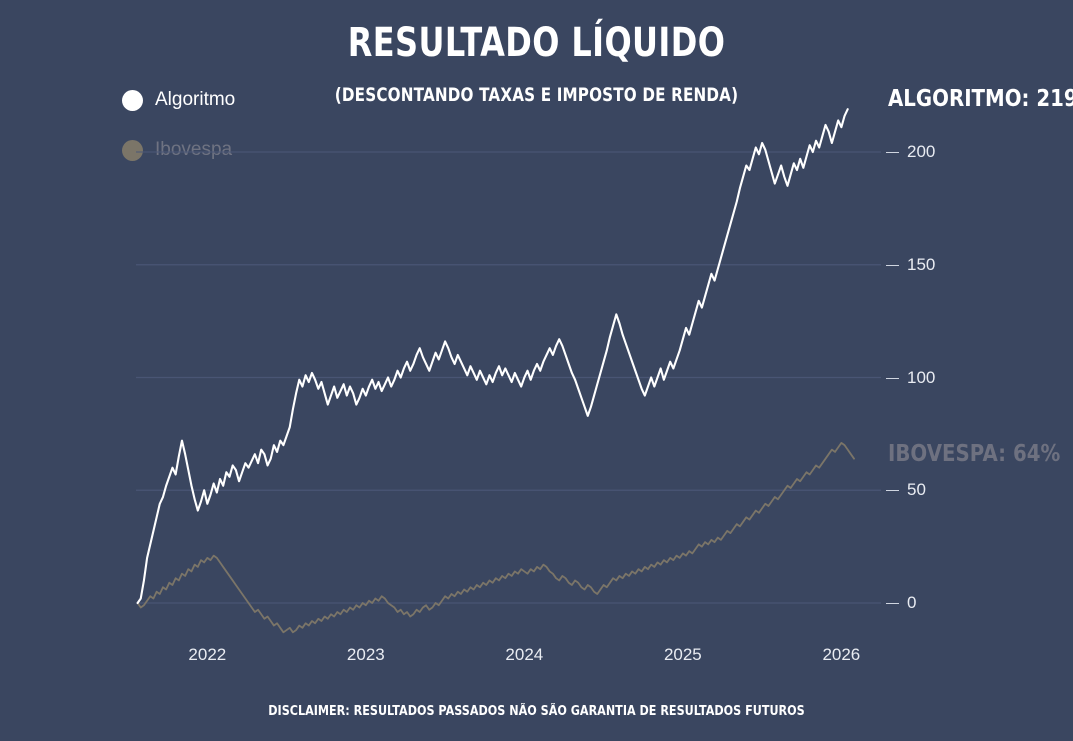 The image size is (1073, 741). Describe the element at coordinates (132, 150) in the screenshot. I see `legend-dot-ibovespa` at that location.